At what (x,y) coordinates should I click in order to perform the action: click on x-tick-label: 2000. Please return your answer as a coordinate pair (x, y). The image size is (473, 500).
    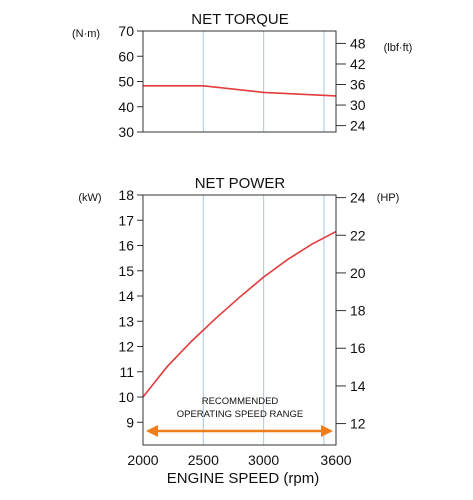
    Looking at the image, I should click on (142, 460).